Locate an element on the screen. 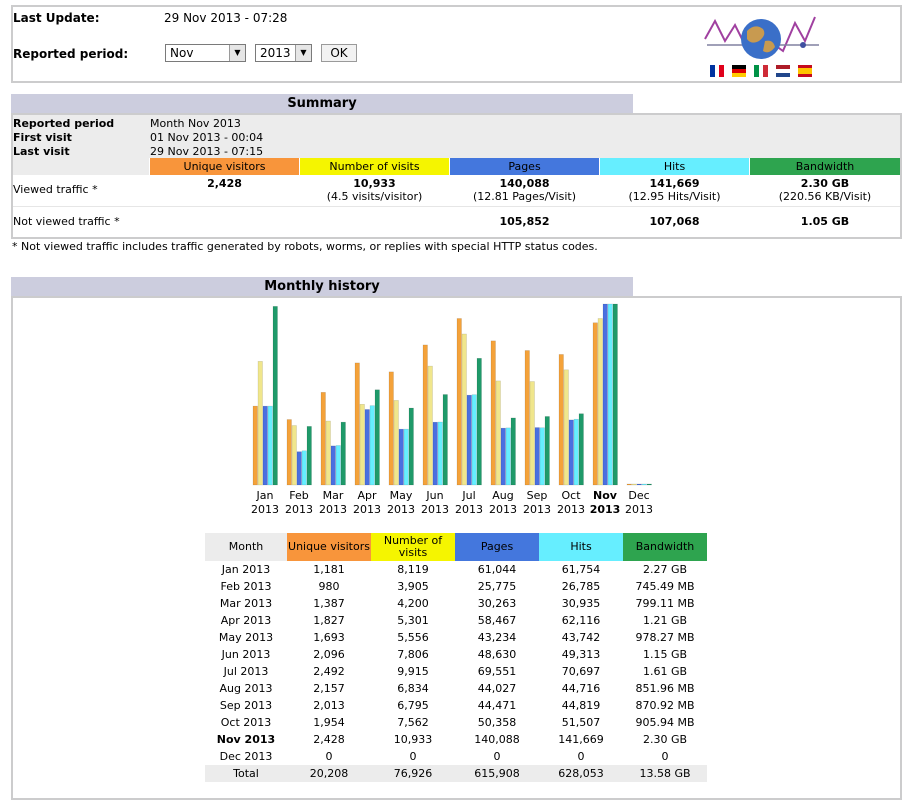 The width and height of the screenshot is (907, 801). table-cell: 799.11 MB is located at coordinates (665, 603).